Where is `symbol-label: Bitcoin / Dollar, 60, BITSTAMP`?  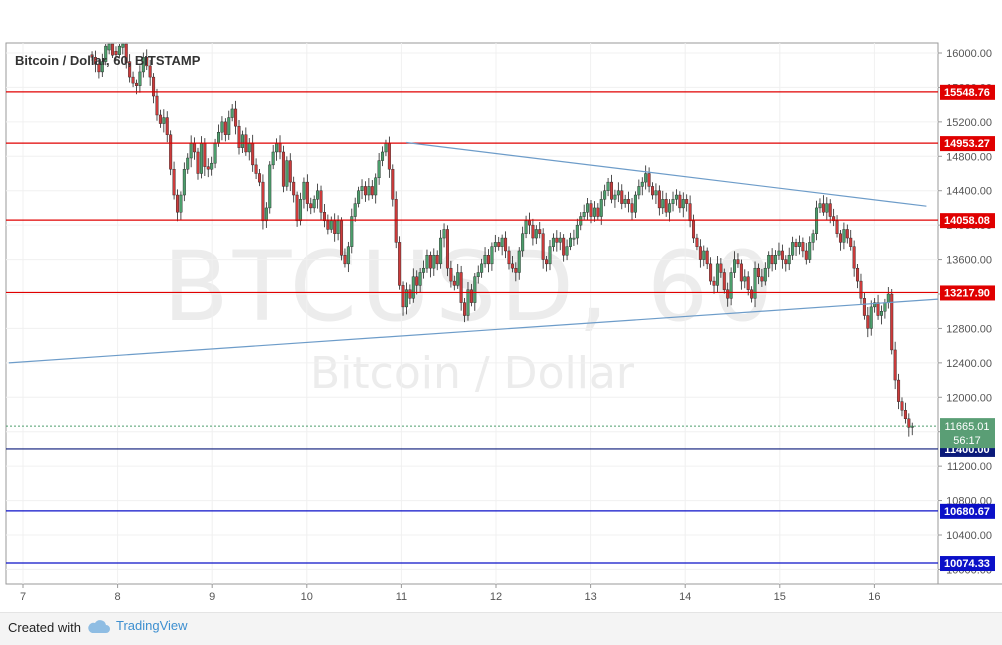 symbol-label: Bitcoin / Dollar, 60, BITSTAMP is located at coordinates (108, 60).